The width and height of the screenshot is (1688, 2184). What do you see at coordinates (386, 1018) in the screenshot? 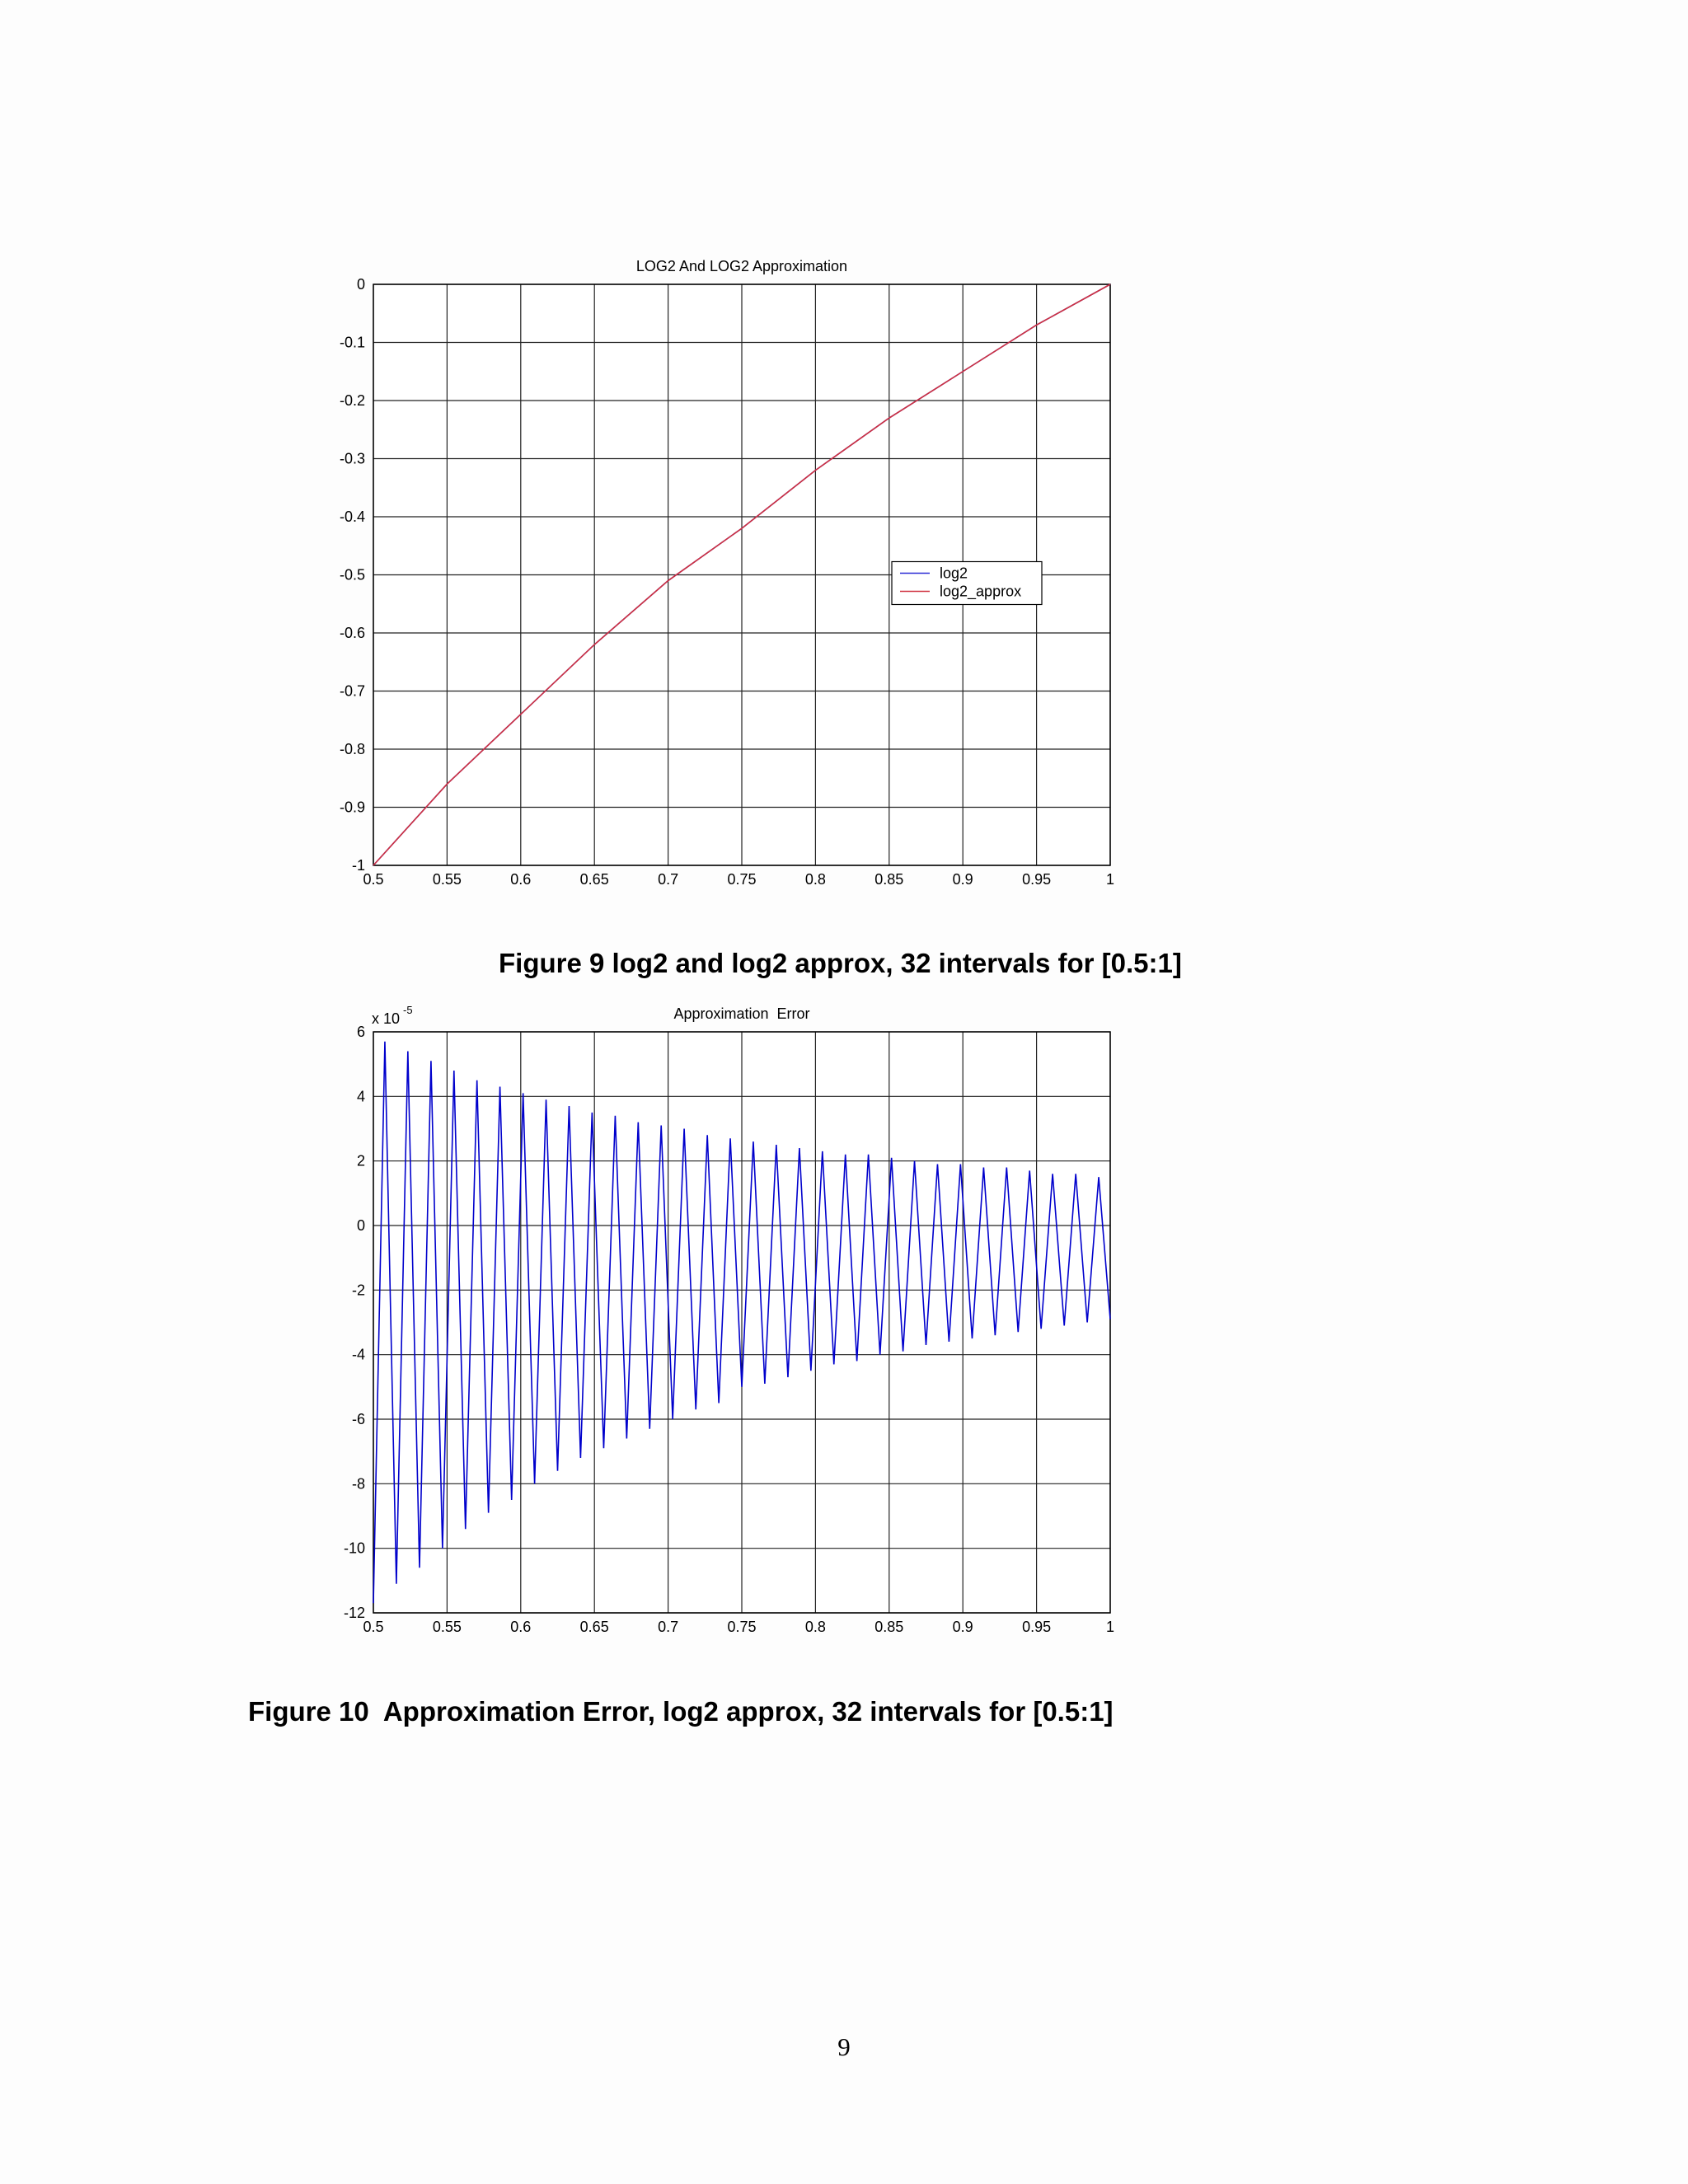
I see `axis-multiplier: x 10` at bounding box center [386, 1018].